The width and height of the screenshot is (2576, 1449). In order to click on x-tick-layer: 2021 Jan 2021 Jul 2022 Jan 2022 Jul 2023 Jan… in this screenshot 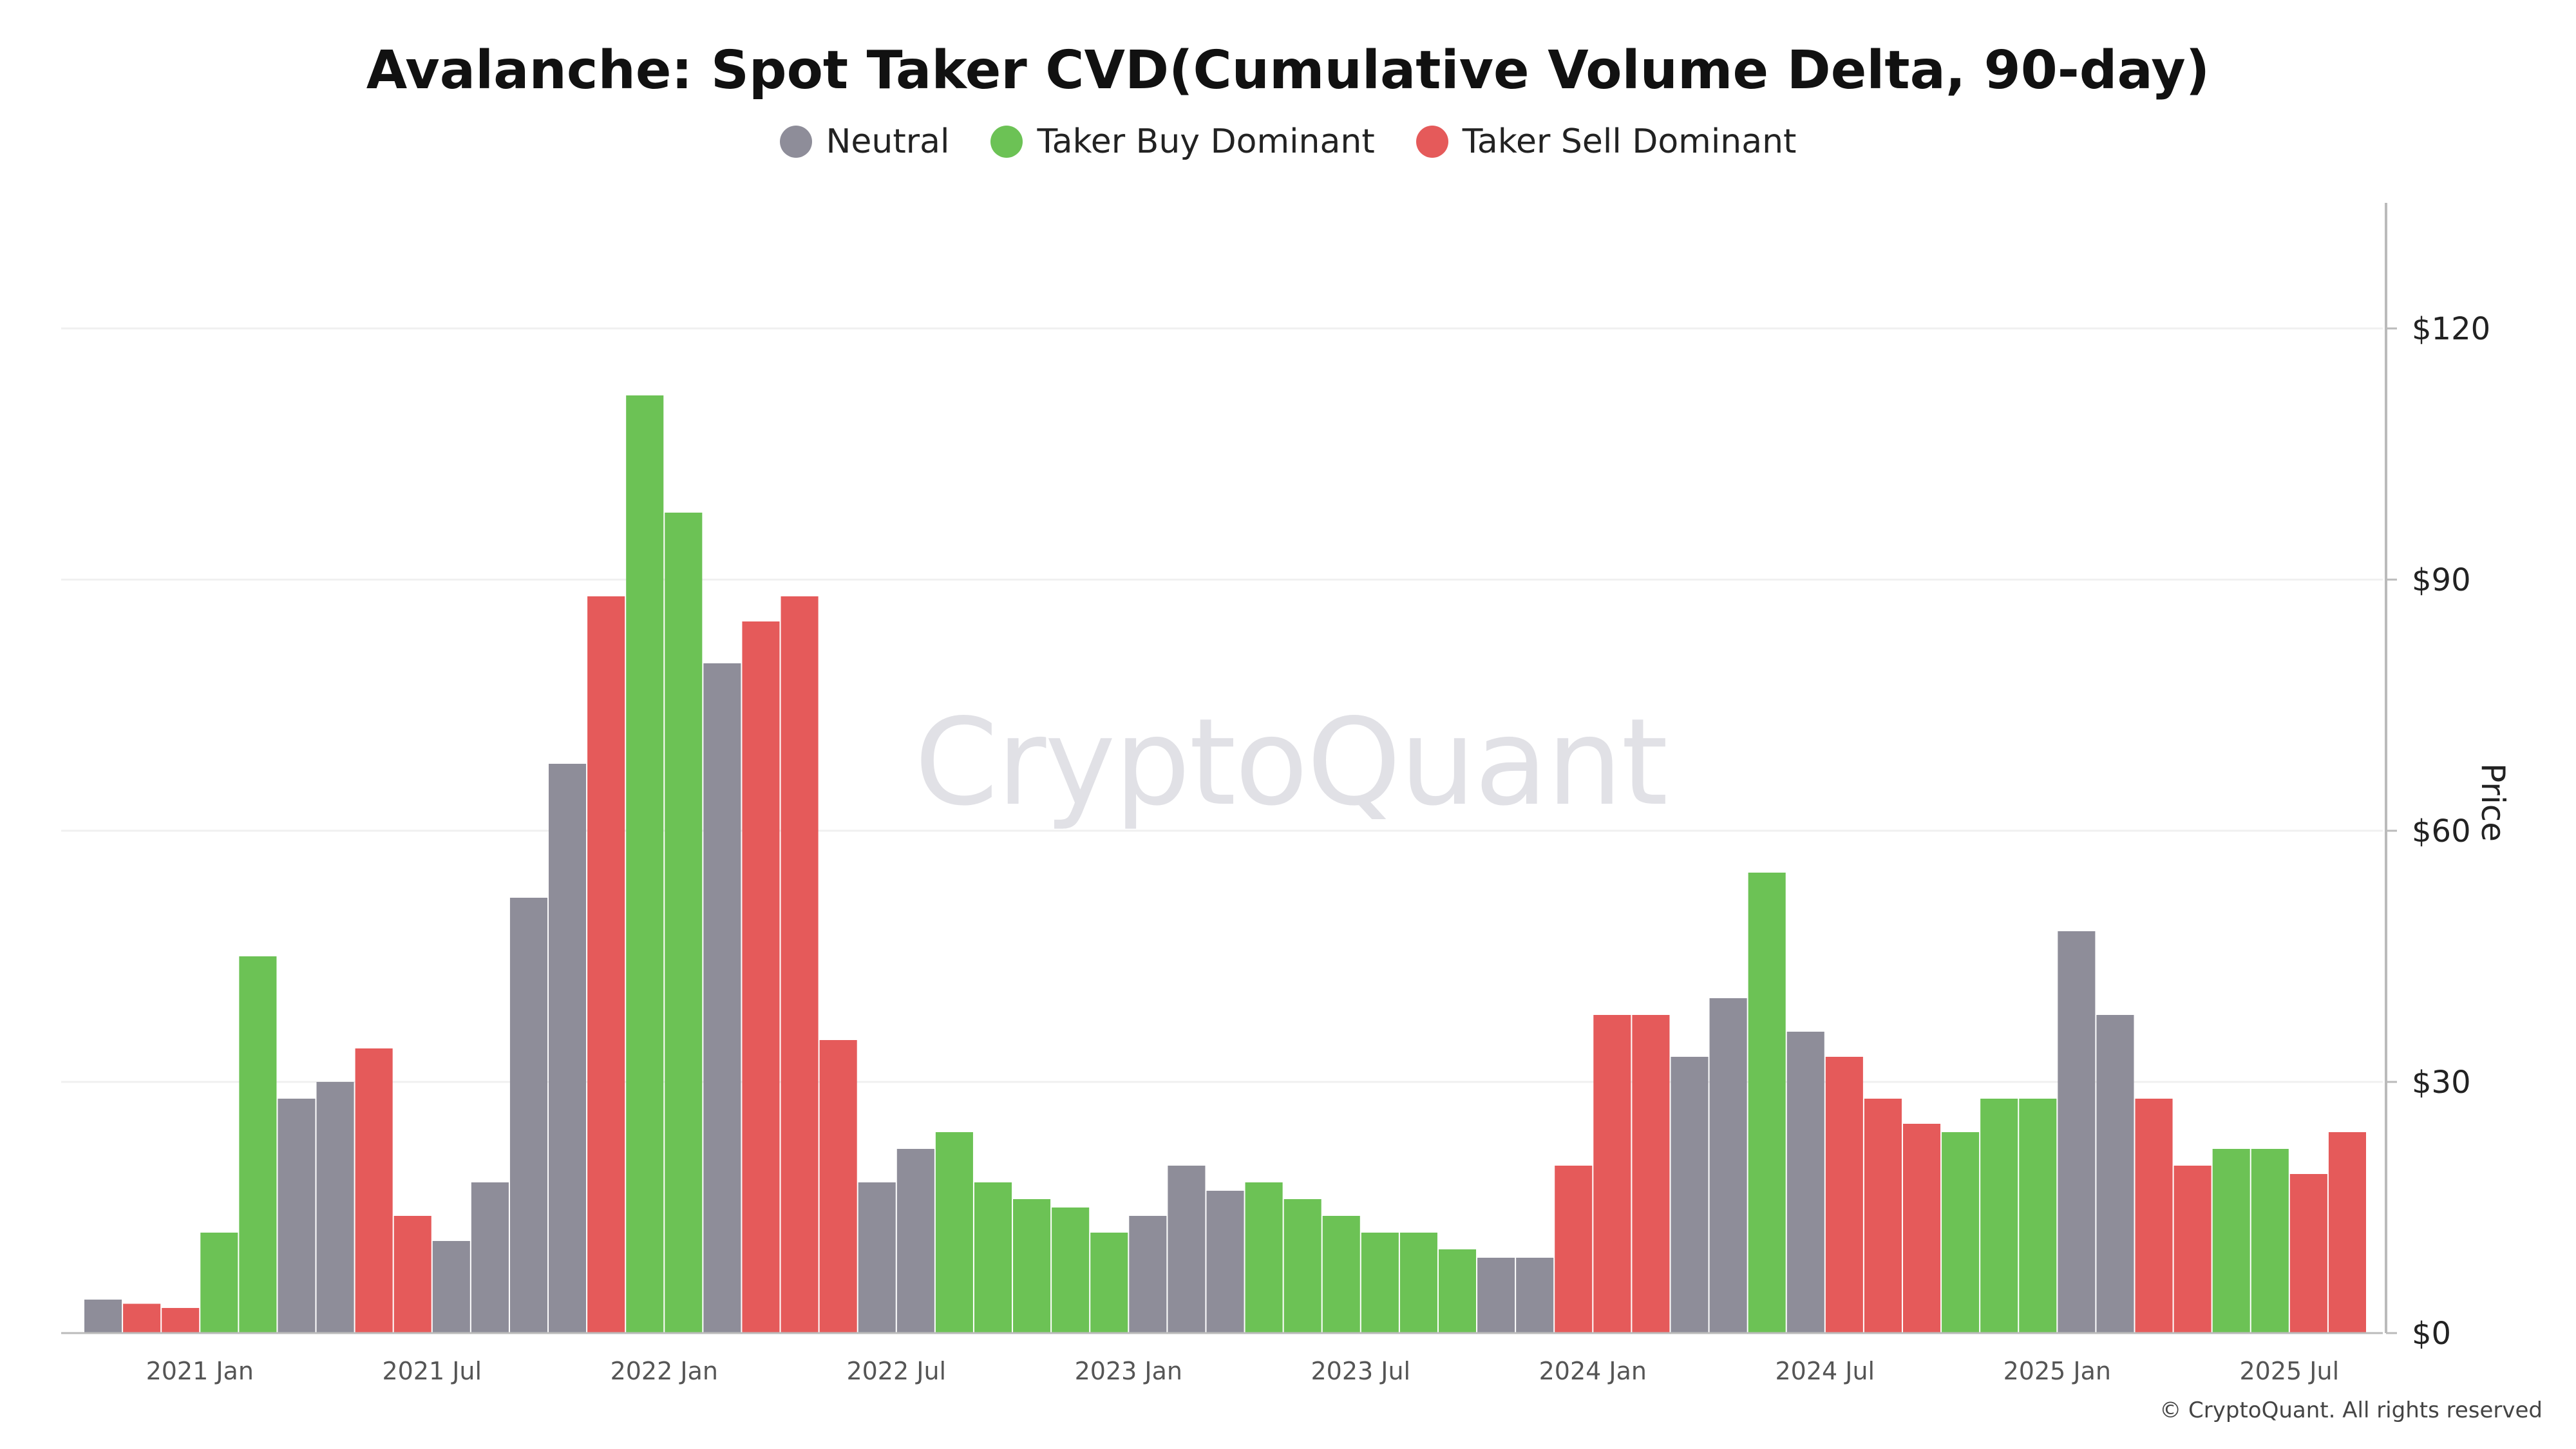, I will do `click(1243, 1371)`.